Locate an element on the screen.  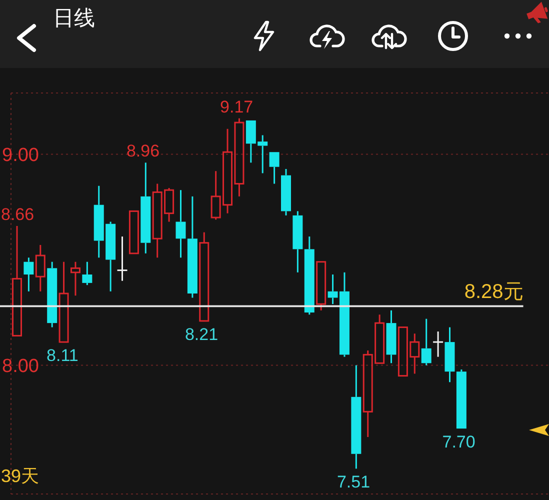
annotation: 8.96 is located at coordinates (143, 151).